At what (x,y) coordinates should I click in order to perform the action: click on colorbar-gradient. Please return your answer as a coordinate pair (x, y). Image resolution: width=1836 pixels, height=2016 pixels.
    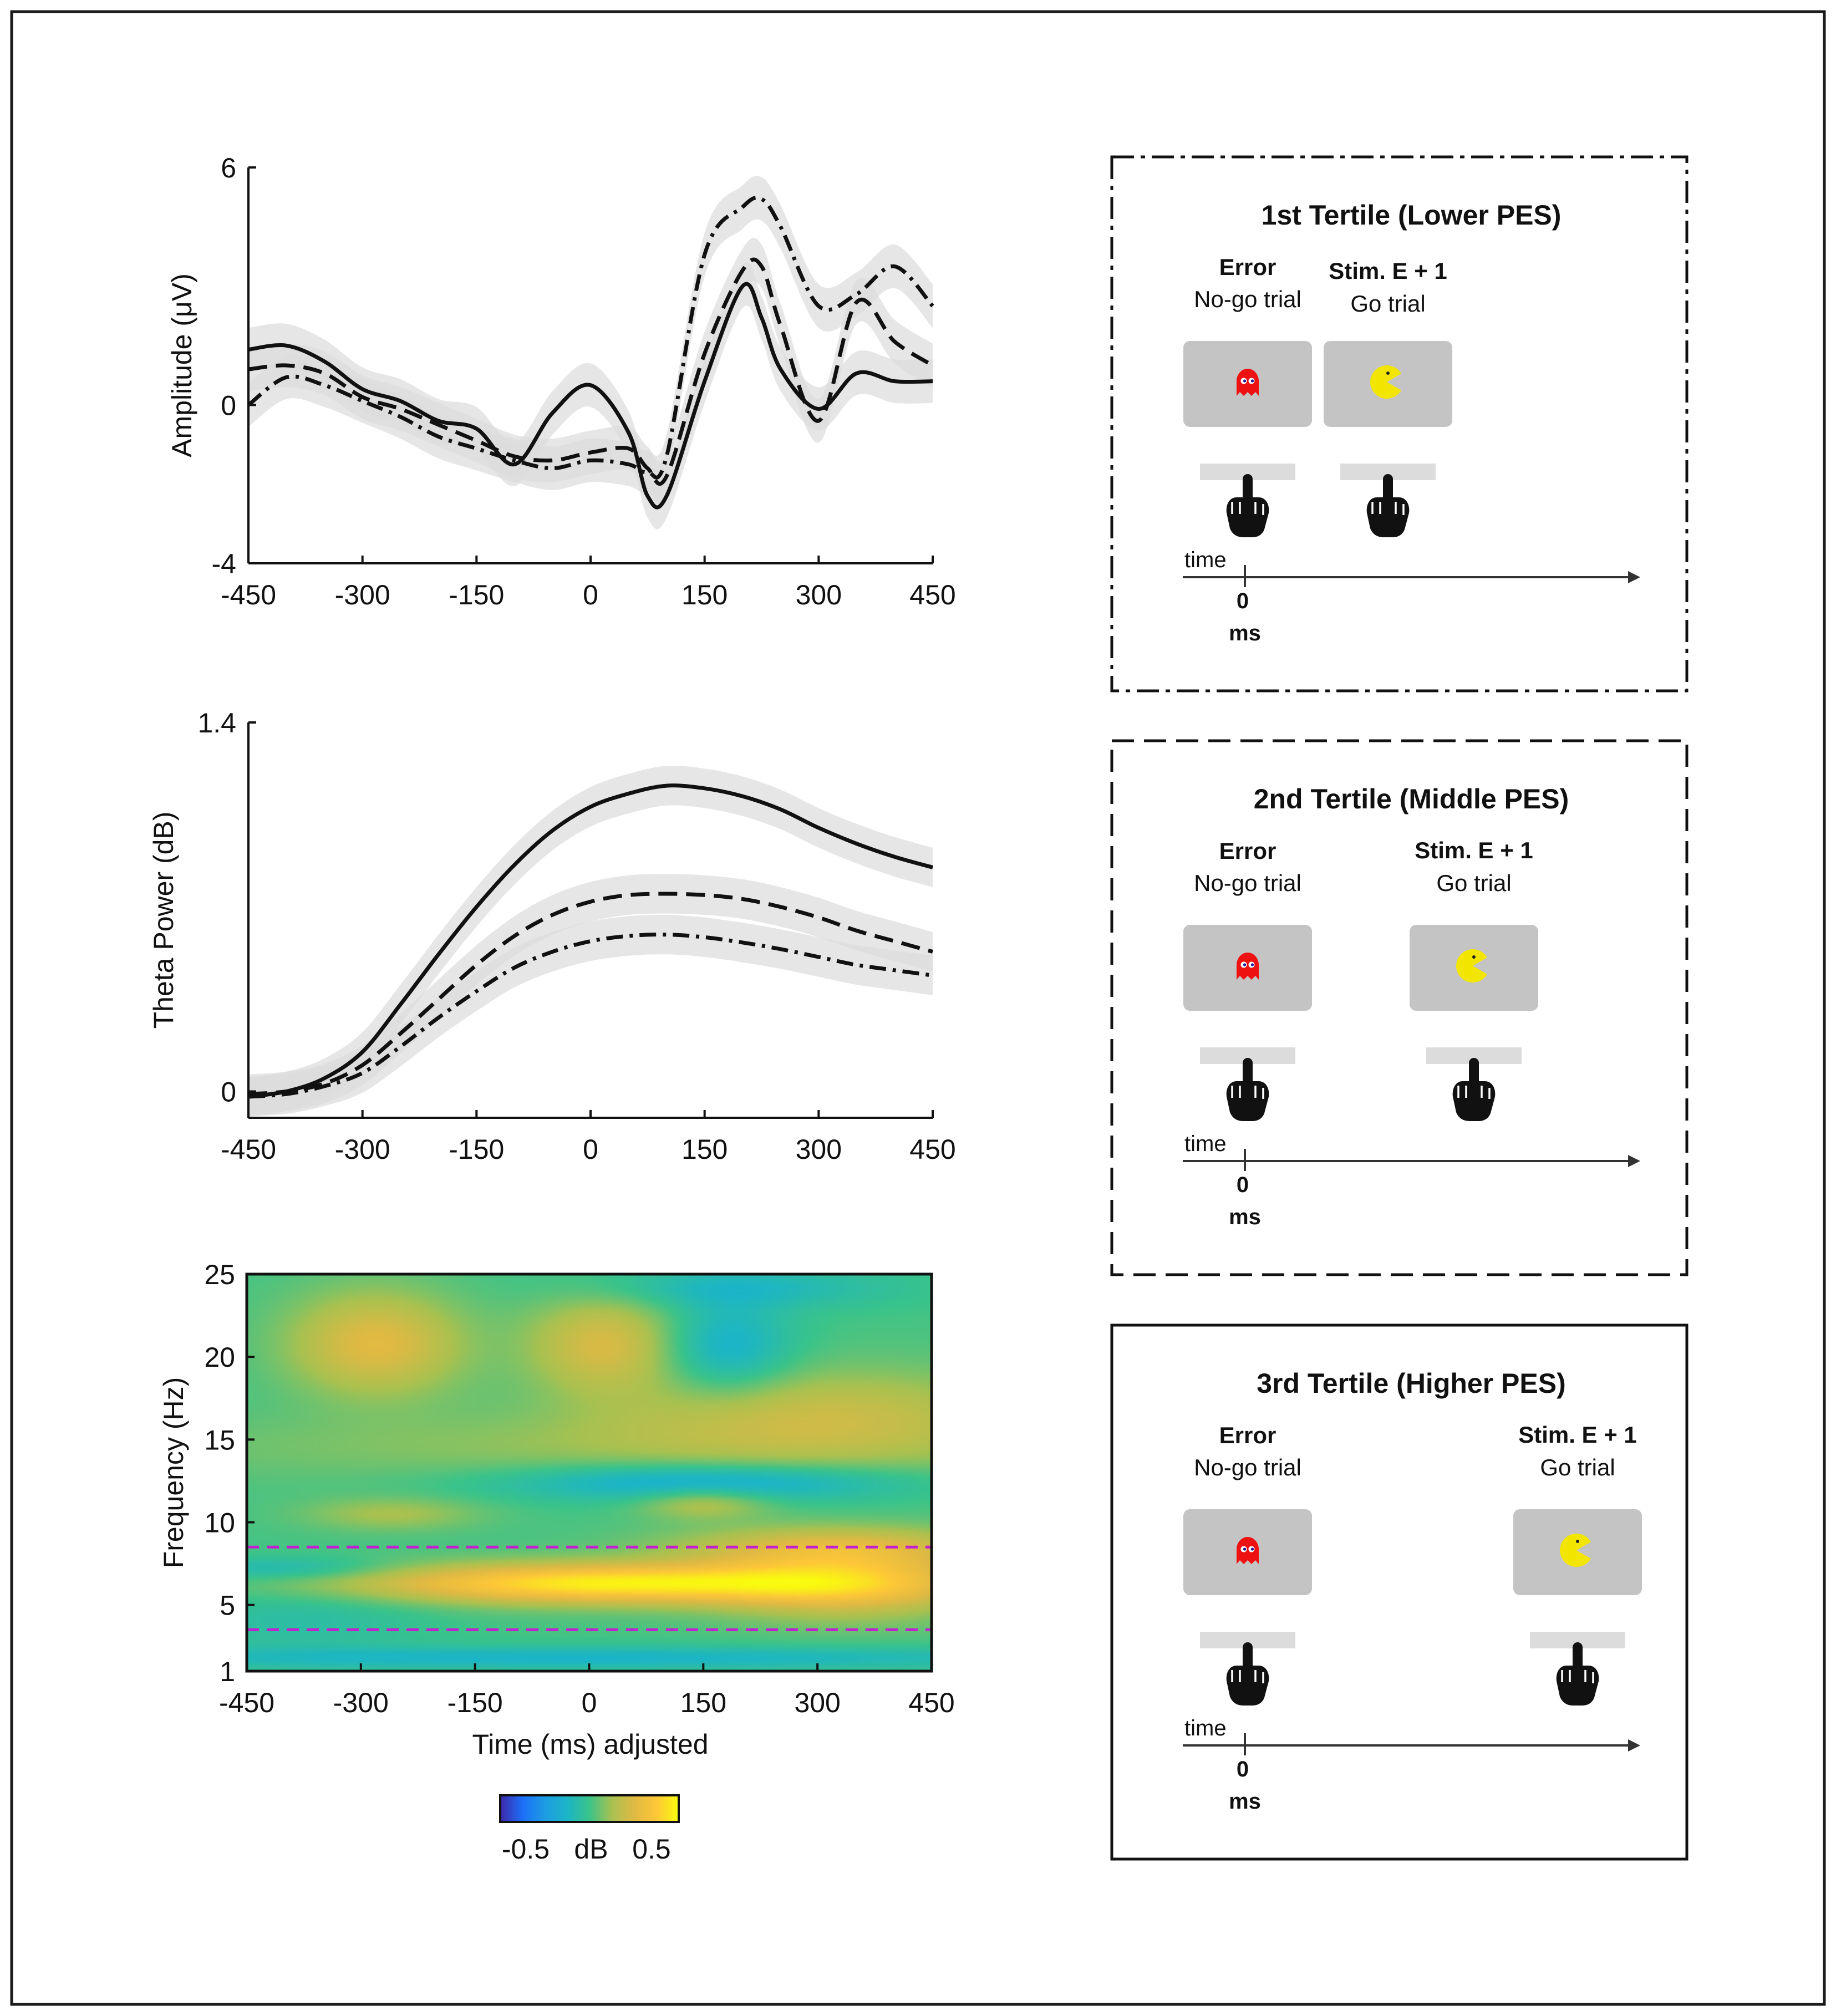
    Looking at the image, I should click on (589, 1808).